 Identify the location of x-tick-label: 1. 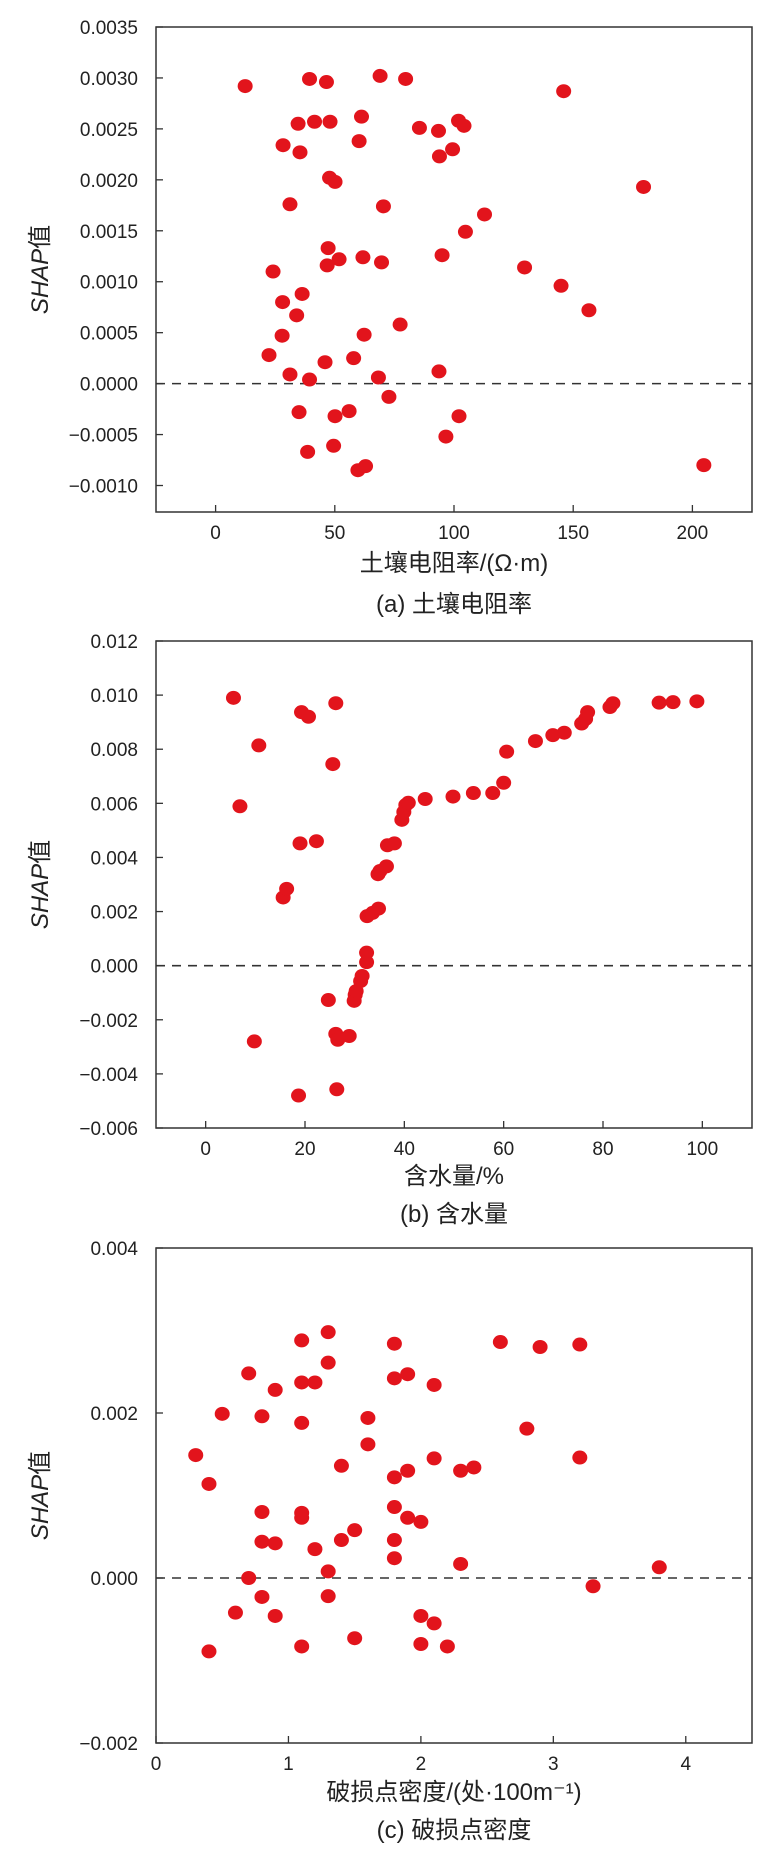
(288, 1764).